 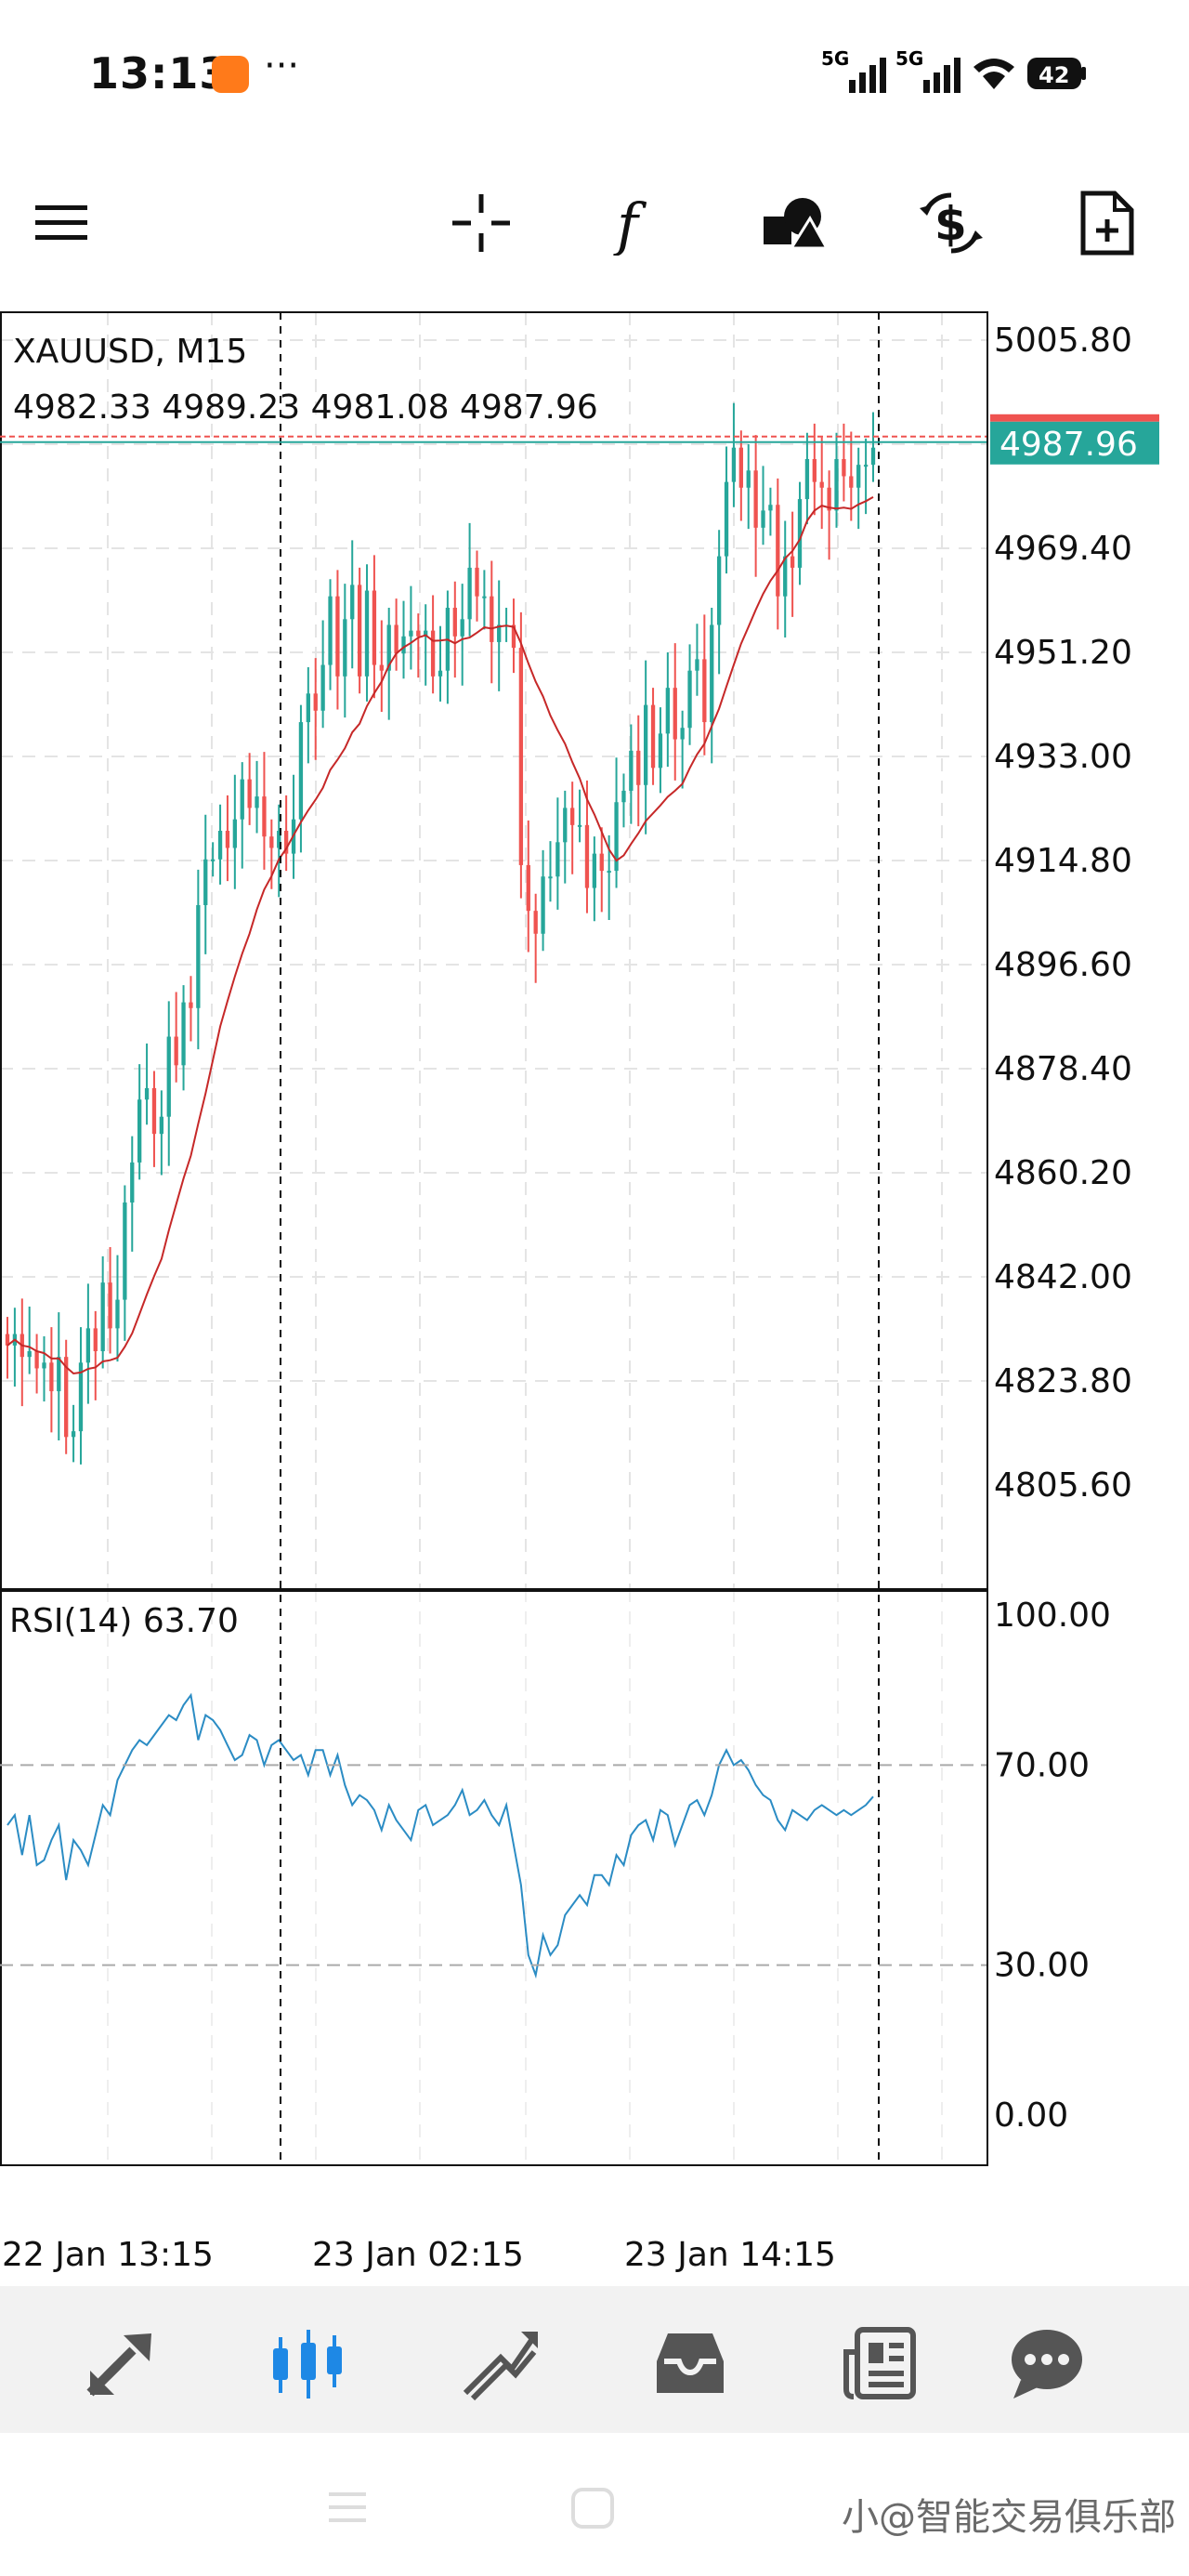 I want to click on time-axis: 22 Jan 13:15 23 Jan 02:15 23 Jan 14:15, so click(x=419, y=2255).